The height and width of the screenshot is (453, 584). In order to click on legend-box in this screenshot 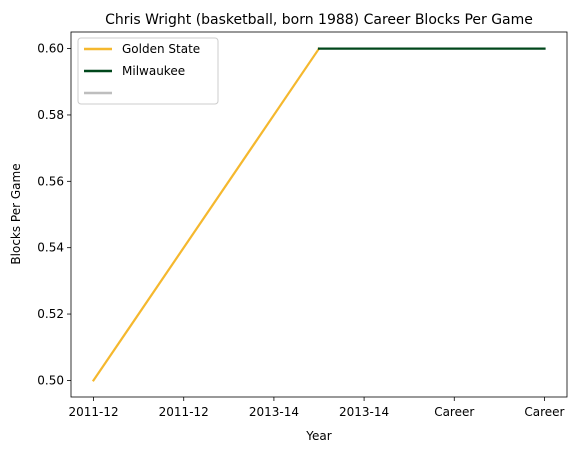, I will do `click(148, 71)`.